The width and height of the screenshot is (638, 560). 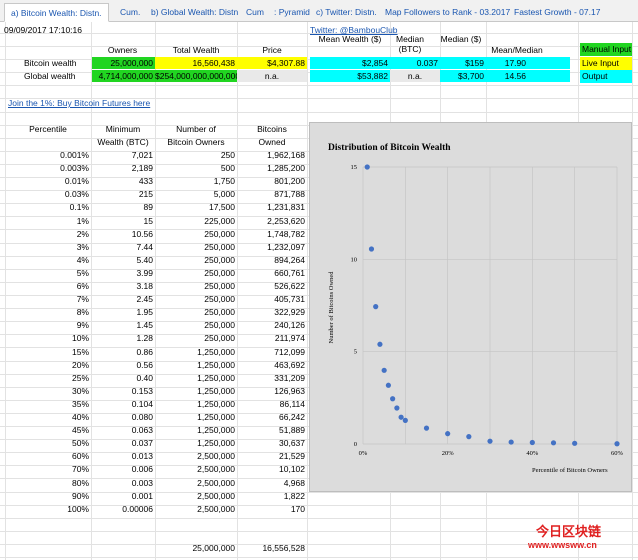 What do you see at coordinates (255, 12) in the screenshot?
I see `tab-cum-2: Cum` at bounding box center [255, 12].